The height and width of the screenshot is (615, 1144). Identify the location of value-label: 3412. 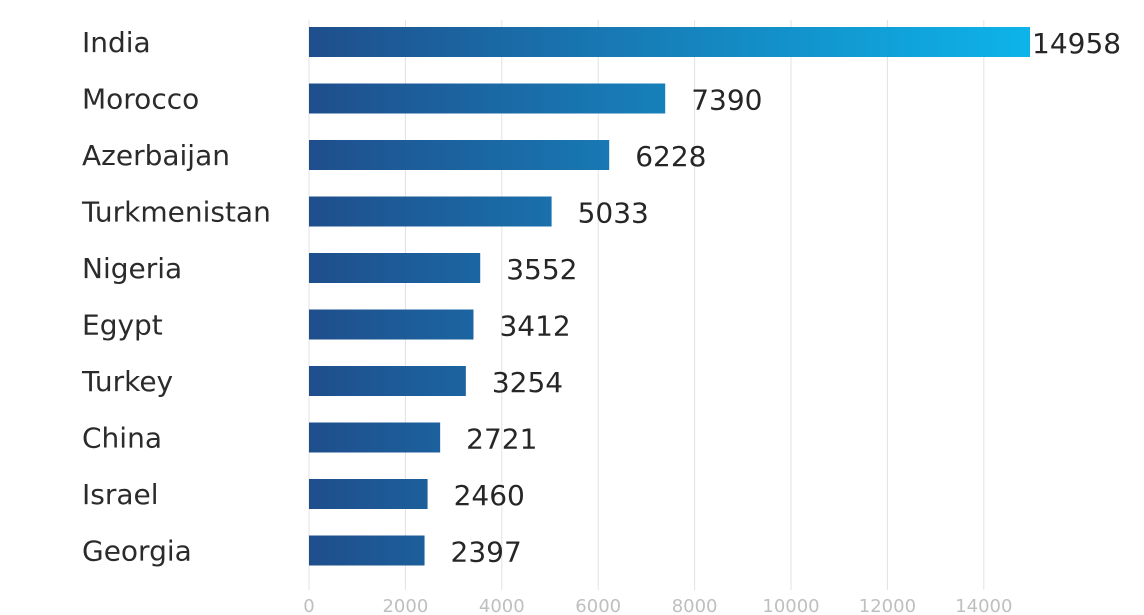
(534, 326).